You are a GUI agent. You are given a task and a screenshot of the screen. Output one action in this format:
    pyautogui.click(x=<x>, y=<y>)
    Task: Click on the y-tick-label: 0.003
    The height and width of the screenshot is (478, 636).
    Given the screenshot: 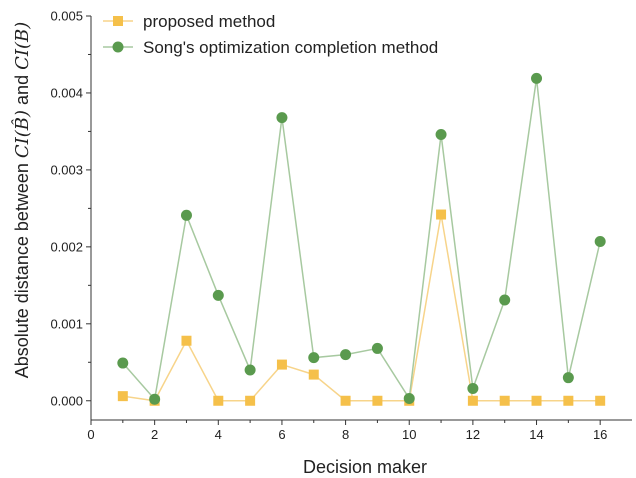 What is the action you would take?
    pyautogui.click(x=66, y=169)
    